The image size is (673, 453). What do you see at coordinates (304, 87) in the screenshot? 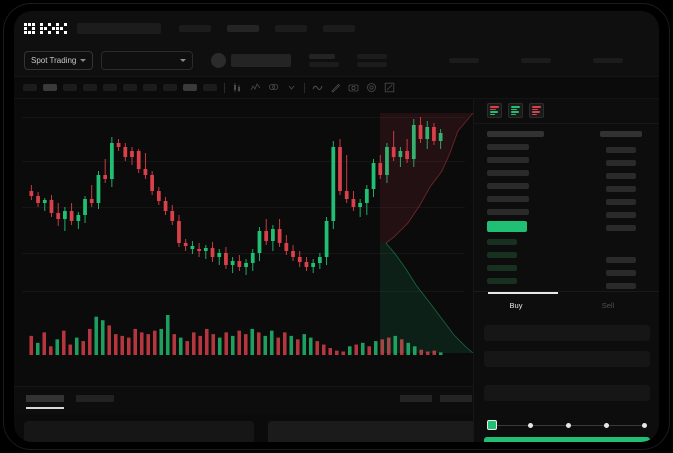
I see `toolbar-divider` at bounding box center [304, 87].